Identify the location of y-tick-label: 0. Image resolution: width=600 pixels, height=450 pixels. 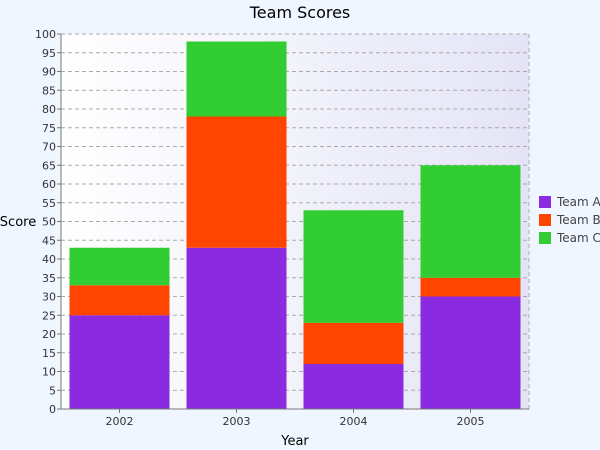
(52, 409).